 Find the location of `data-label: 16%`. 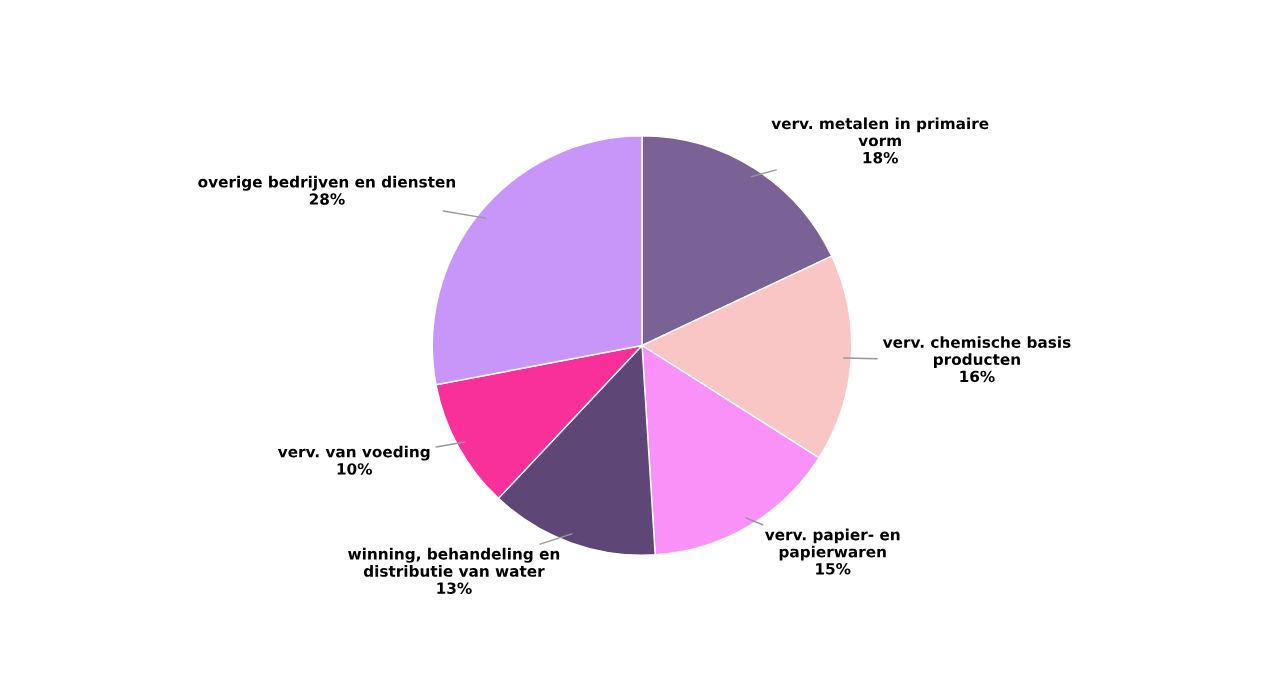

data-label: 16% is located at coordinates (977, 376).